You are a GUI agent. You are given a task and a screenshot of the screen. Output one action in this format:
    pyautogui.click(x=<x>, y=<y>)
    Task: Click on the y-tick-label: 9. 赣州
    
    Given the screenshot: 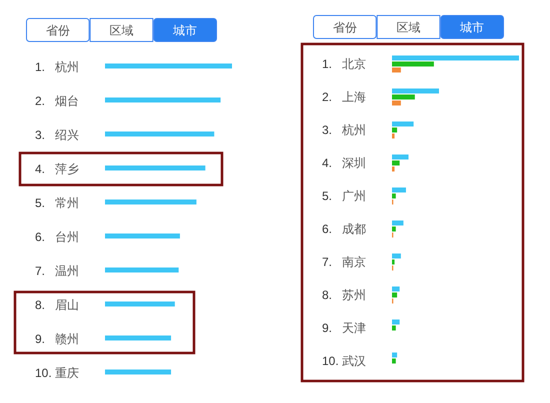 What is the action you would take?
    pyautogui.click(x=57, y=339)
    